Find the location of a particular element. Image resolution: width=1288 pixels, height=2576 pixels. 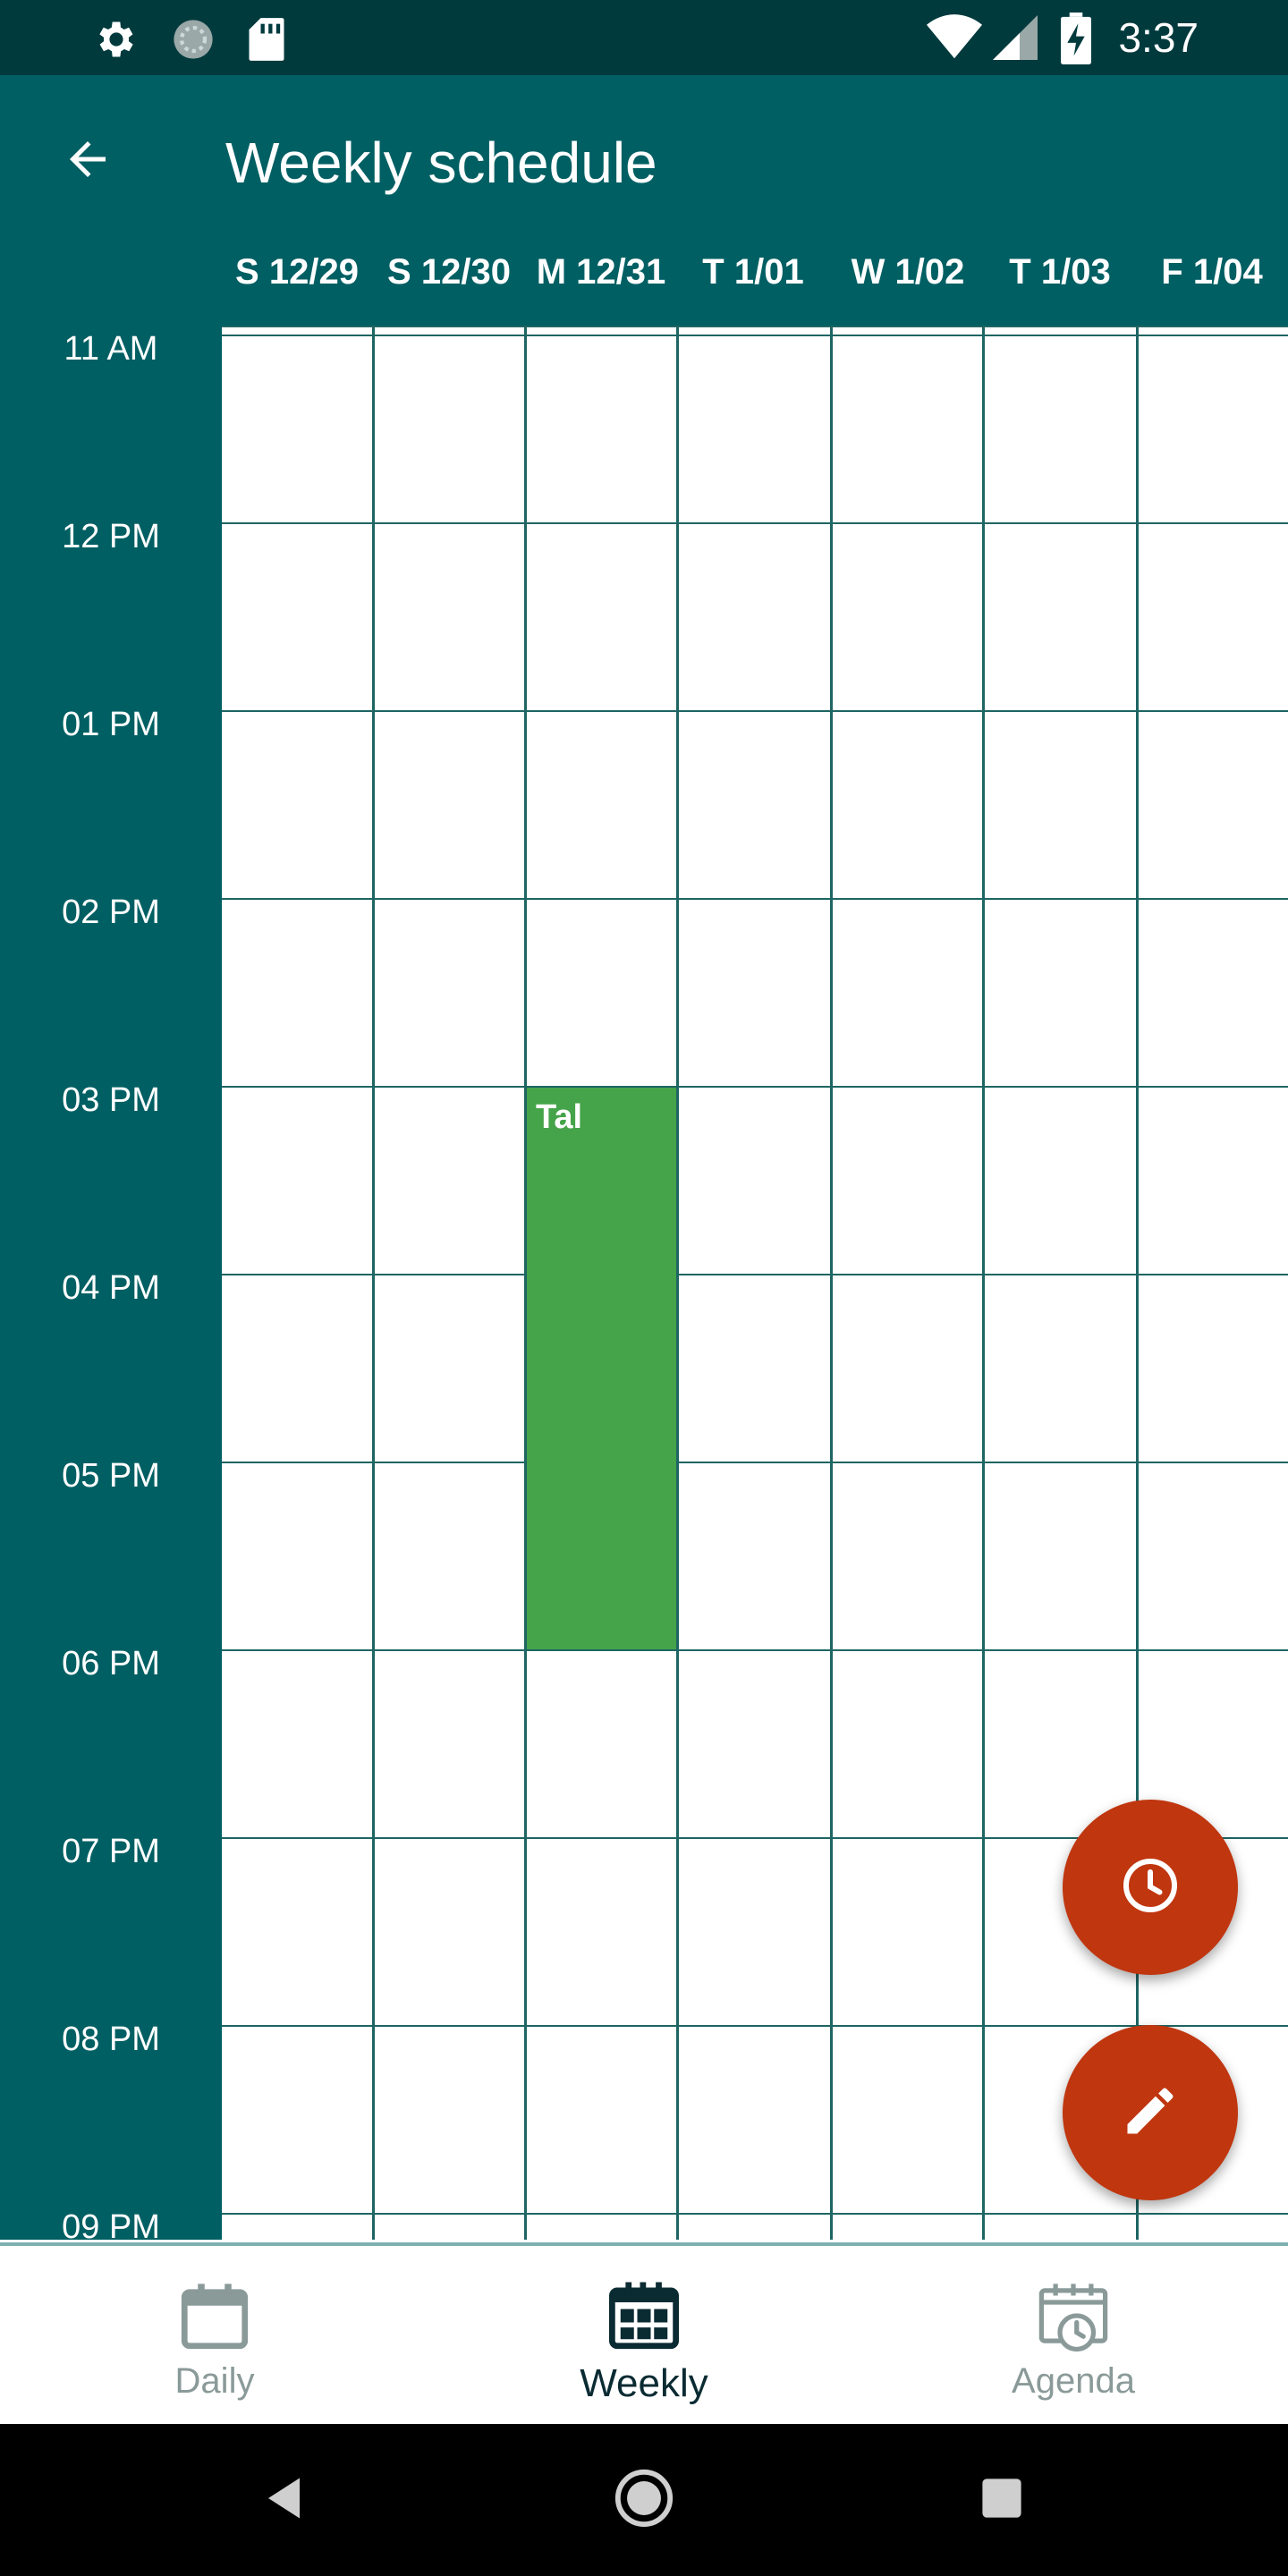

system-nav-bar is located at coordinates (644, 2500).